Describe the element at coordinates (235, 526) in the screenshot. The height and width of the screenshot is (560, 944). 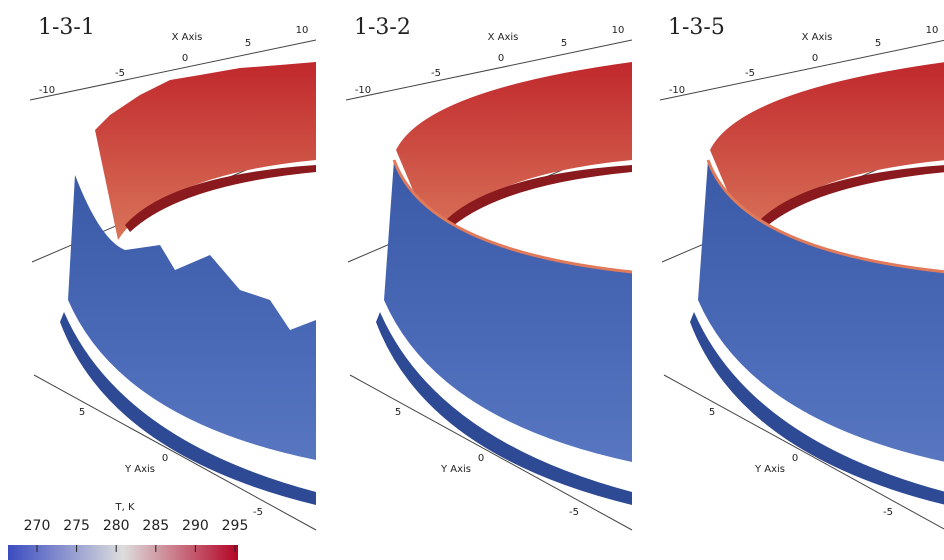
I see `colorbar-tick-label: 295` at that location.